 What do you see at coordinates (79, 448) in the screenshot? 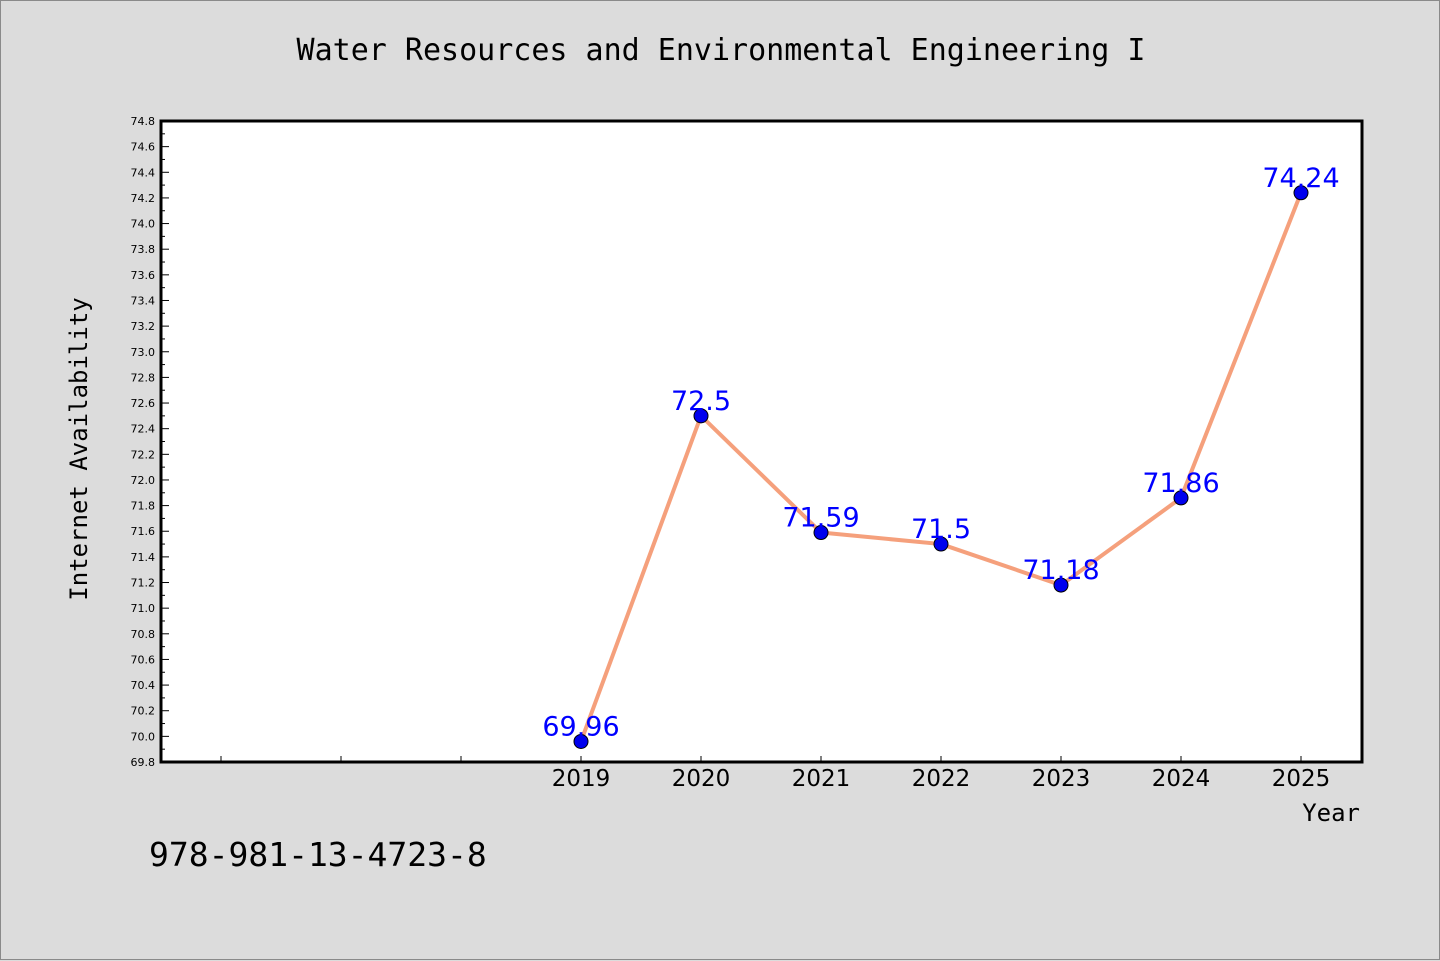
I see `y-axis-label: Internet Availability` at bounding box center [79, 448].